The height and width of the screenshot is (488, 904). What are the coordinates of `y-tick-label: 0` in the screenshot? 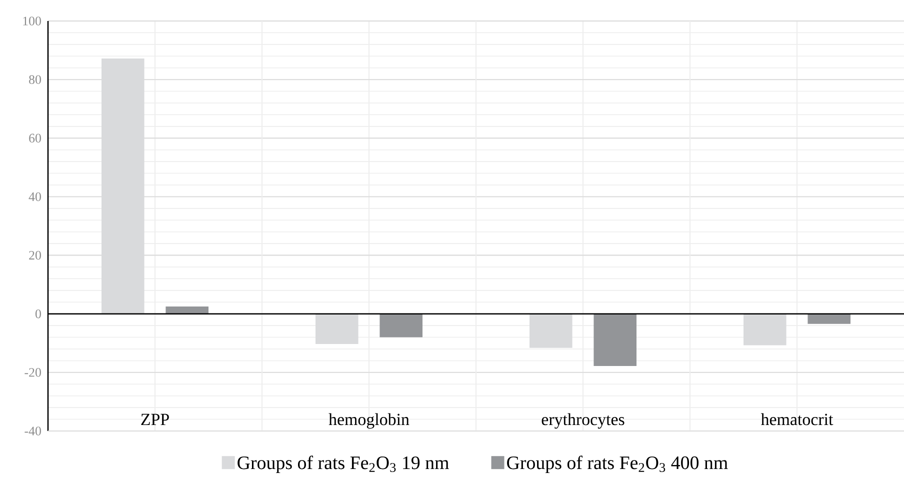 It's located at (38, 313).